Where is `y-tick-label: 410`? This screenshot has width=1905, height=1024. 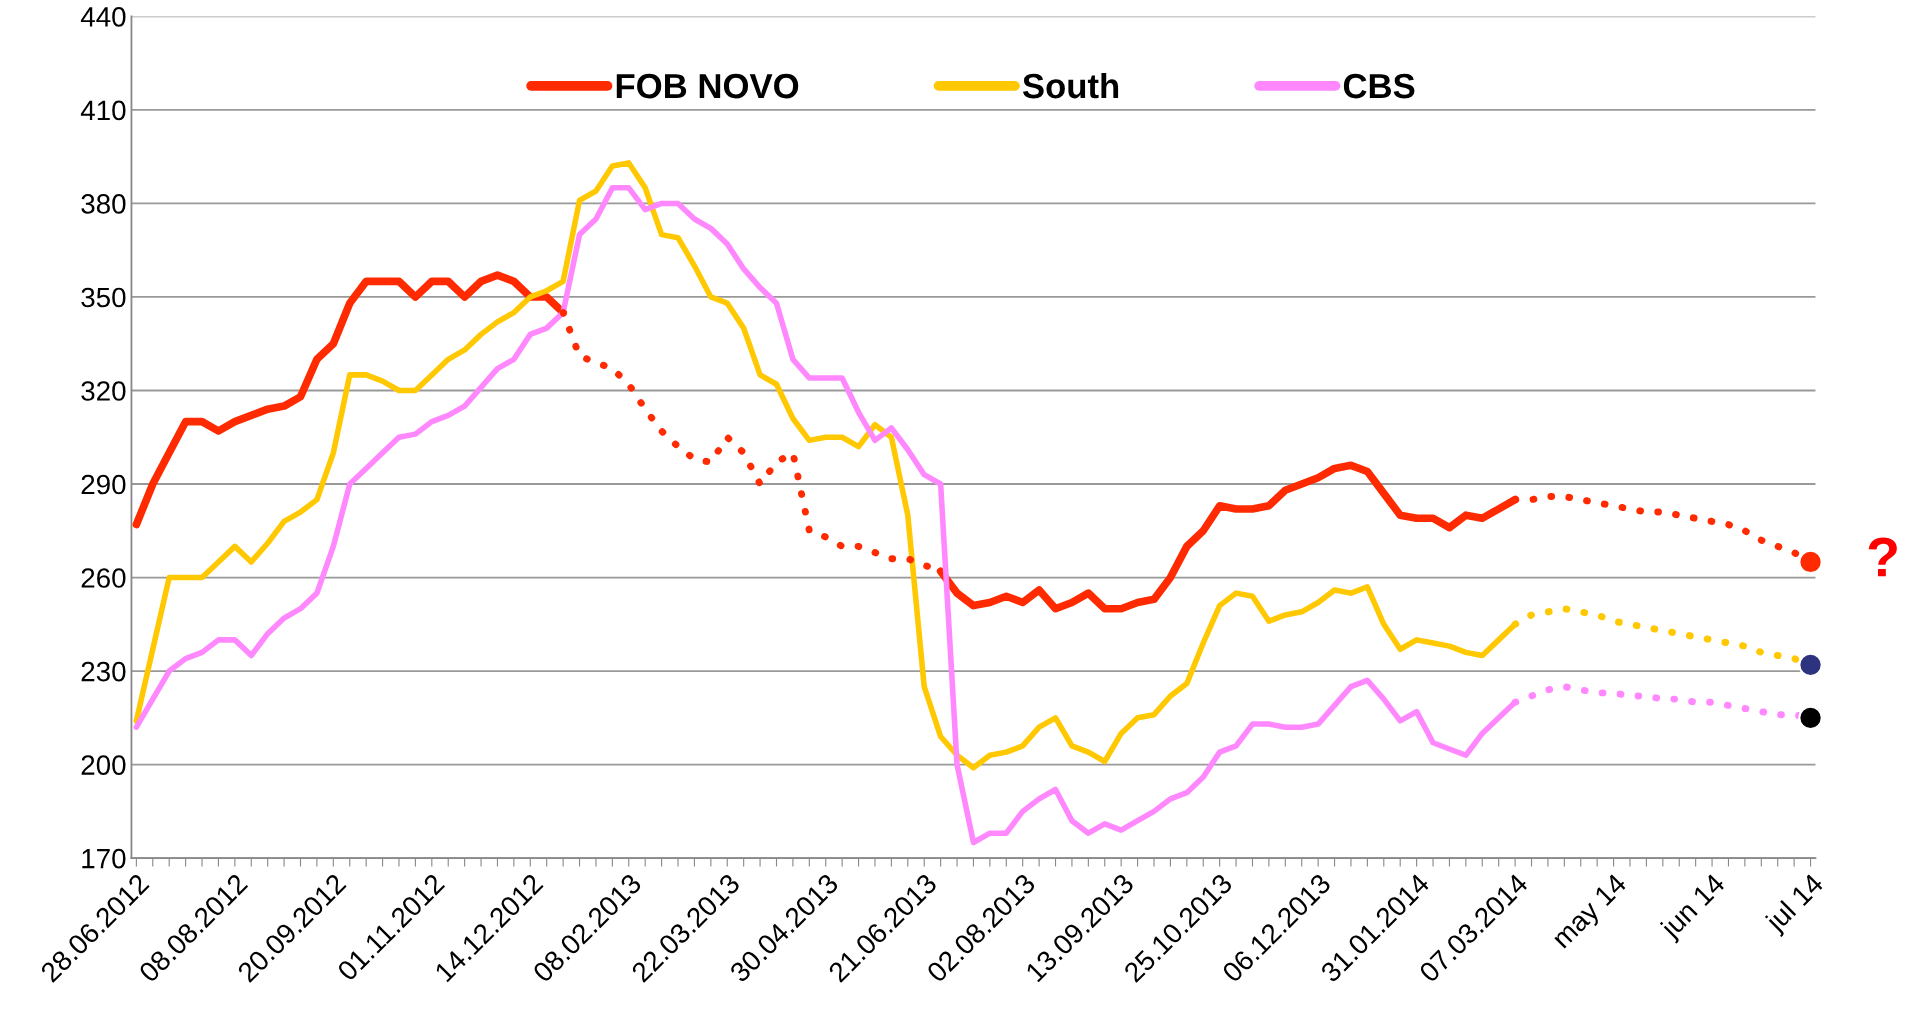 y-tick-label: 410 is located at coordinates (103, 110).